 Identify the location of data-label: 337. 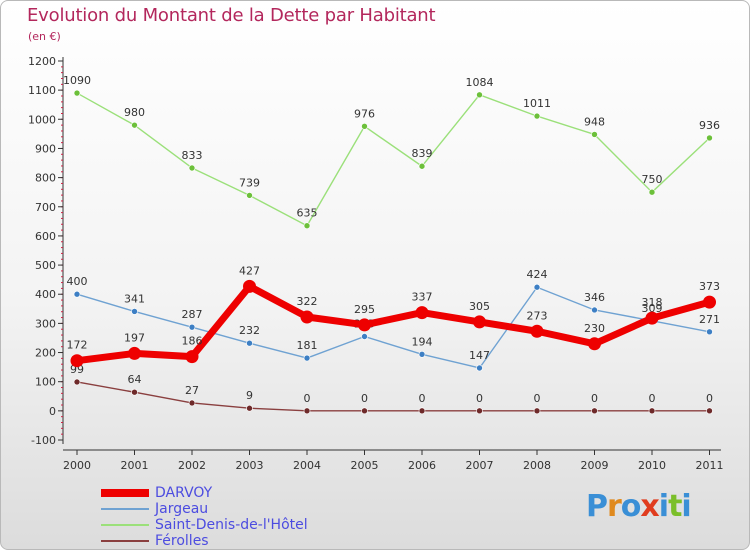
(422, 297).